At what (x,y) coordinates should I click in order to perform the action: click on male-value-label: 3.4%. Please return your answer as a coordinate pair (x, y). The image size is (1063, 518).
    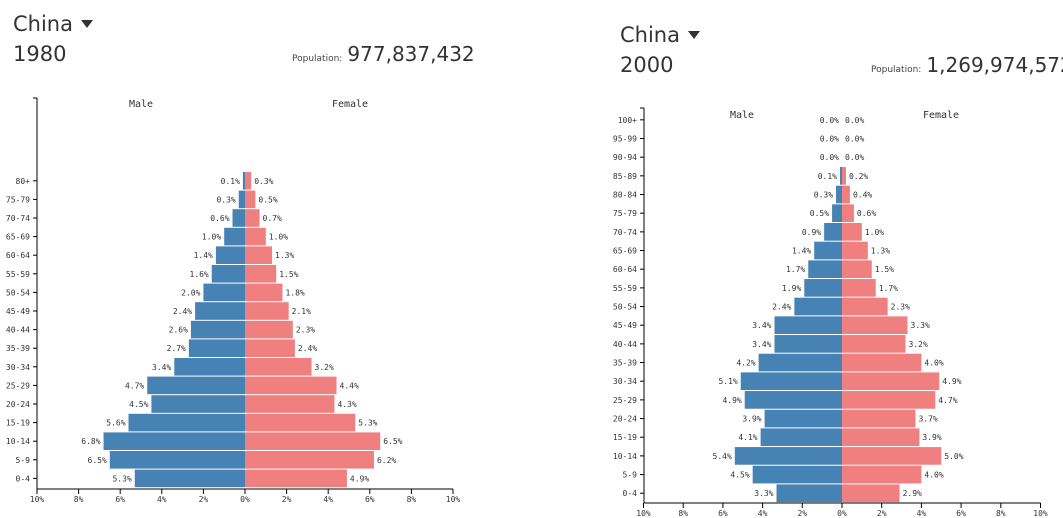
    Looking at the image, I should click on (761, 325).